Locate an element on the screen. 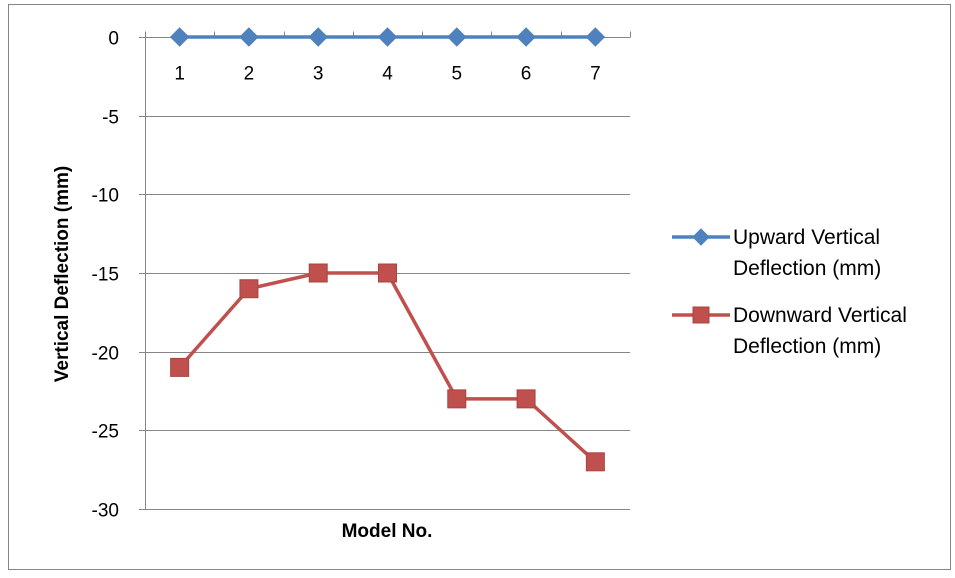 Image resolution: width=955 pixels, height=578 pixels. y-tick-label: -15 is located at coordinates (105, 275).